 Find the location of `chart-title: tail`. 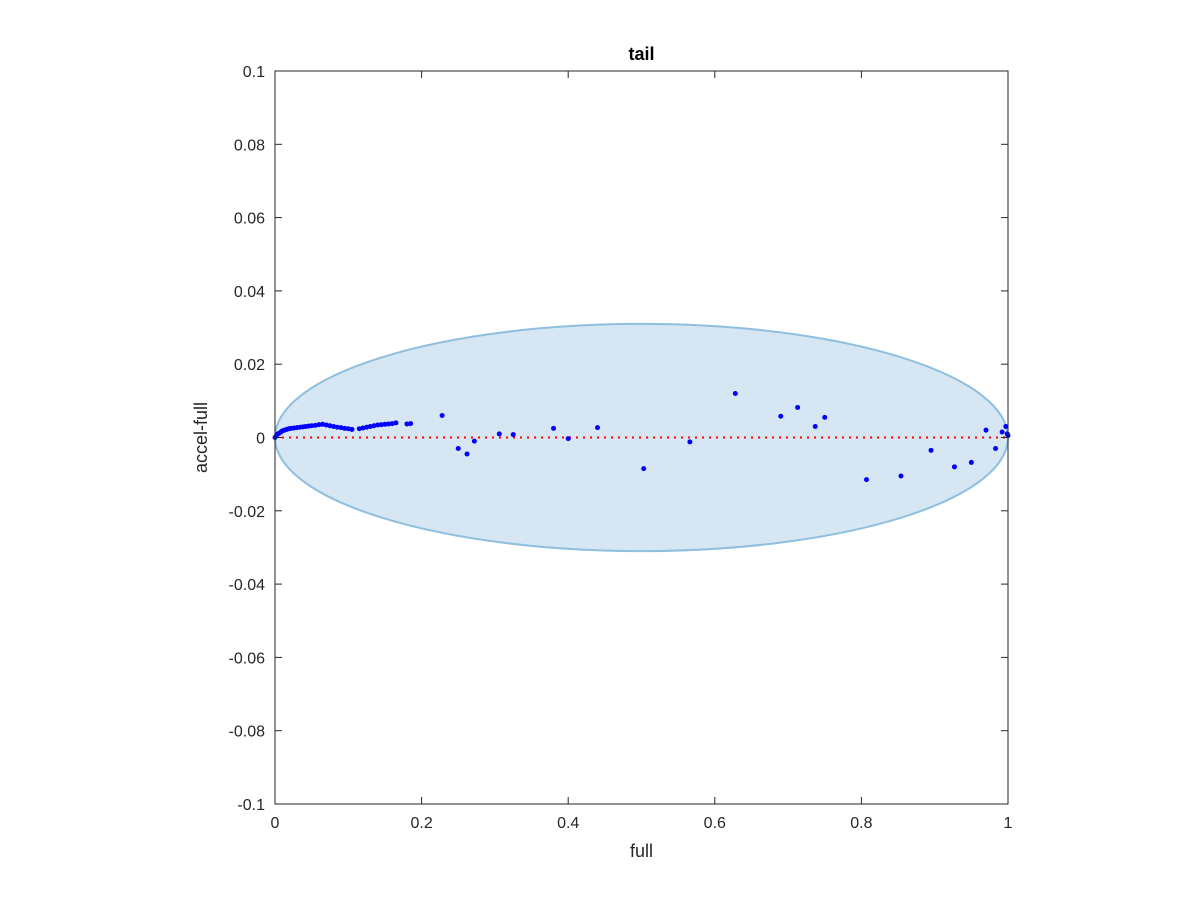

chart-title: tail is located at coordinates (641, 54).